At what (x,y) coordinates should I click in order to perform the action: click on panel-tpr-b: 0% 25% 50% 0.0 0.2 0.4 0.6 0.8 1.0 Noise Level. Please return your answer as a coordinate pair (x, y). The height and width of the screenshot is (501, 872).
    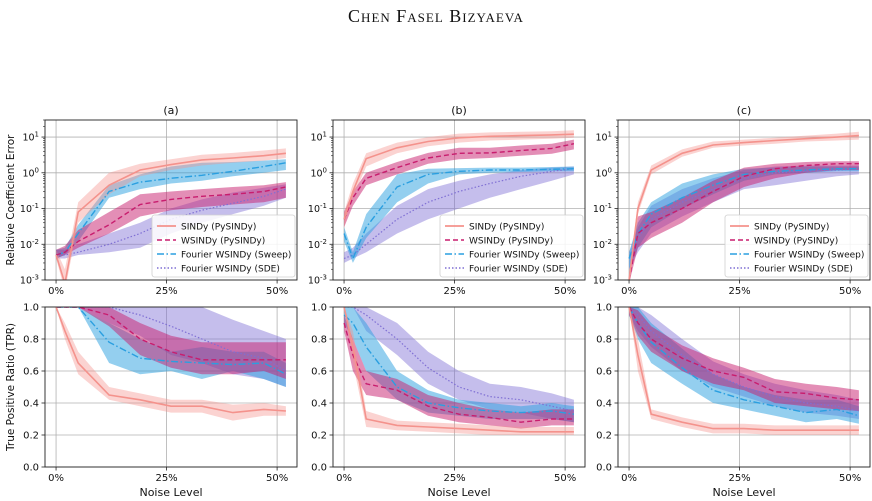
    Looking at the image, I should click on (448, 401).